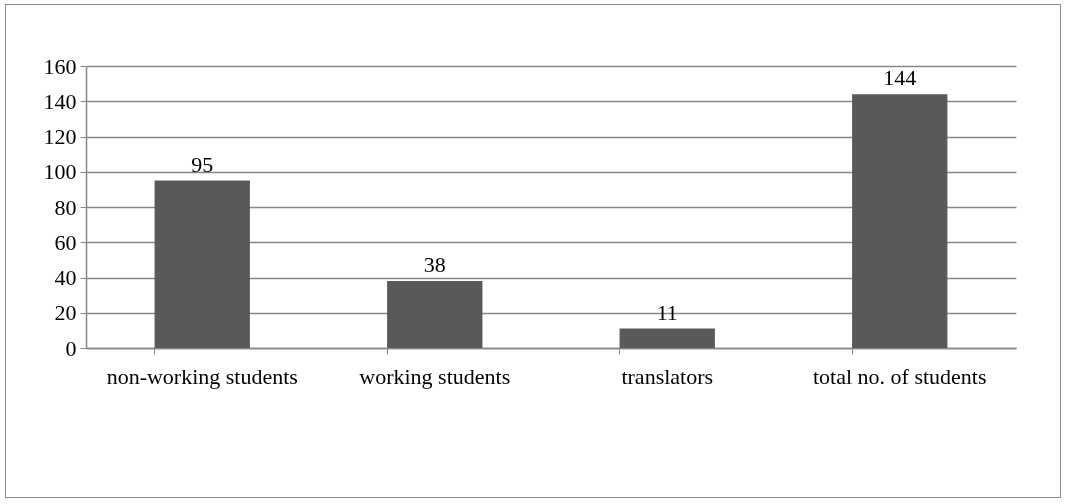 The height and width of the screenshot is (504, 1068). Describe the element at coordinates (60, 101) in the screenshot. I see `y-tick-label: 140` at that location.